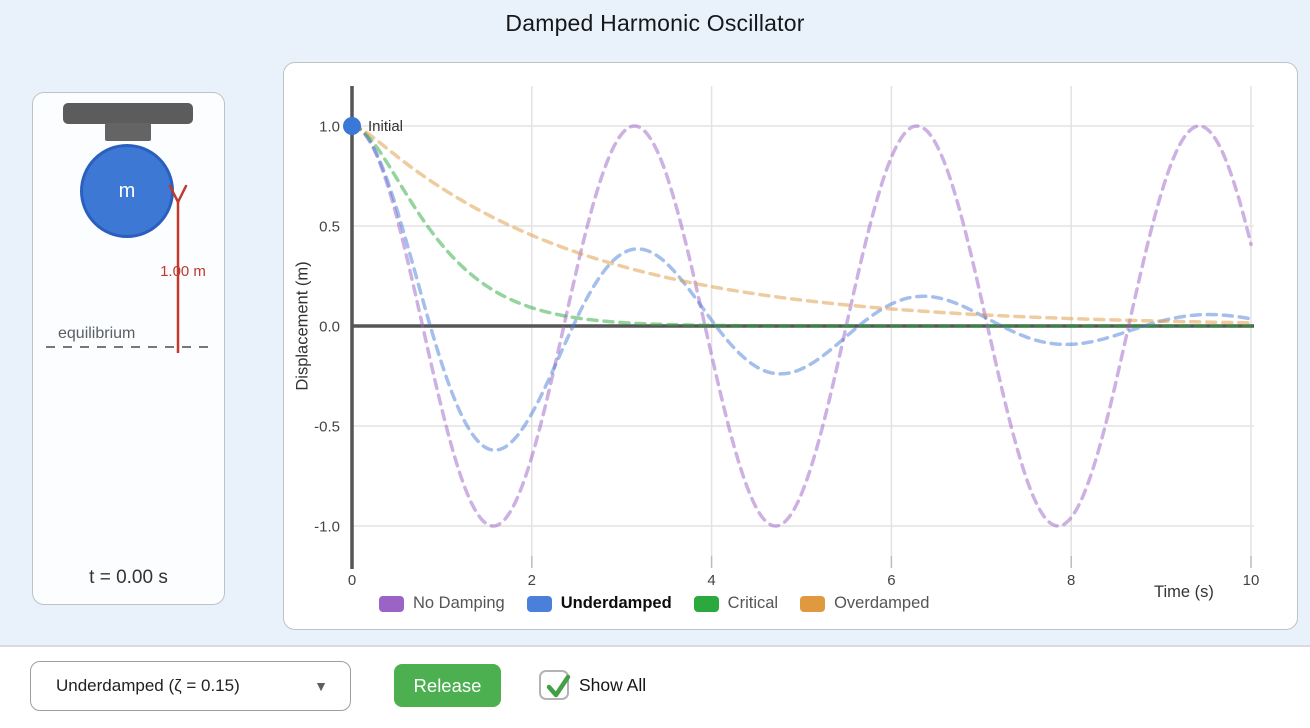 The width and height of the screenshot is (1310, 728). I want to click on initial-point-marker, so click(352, 126).